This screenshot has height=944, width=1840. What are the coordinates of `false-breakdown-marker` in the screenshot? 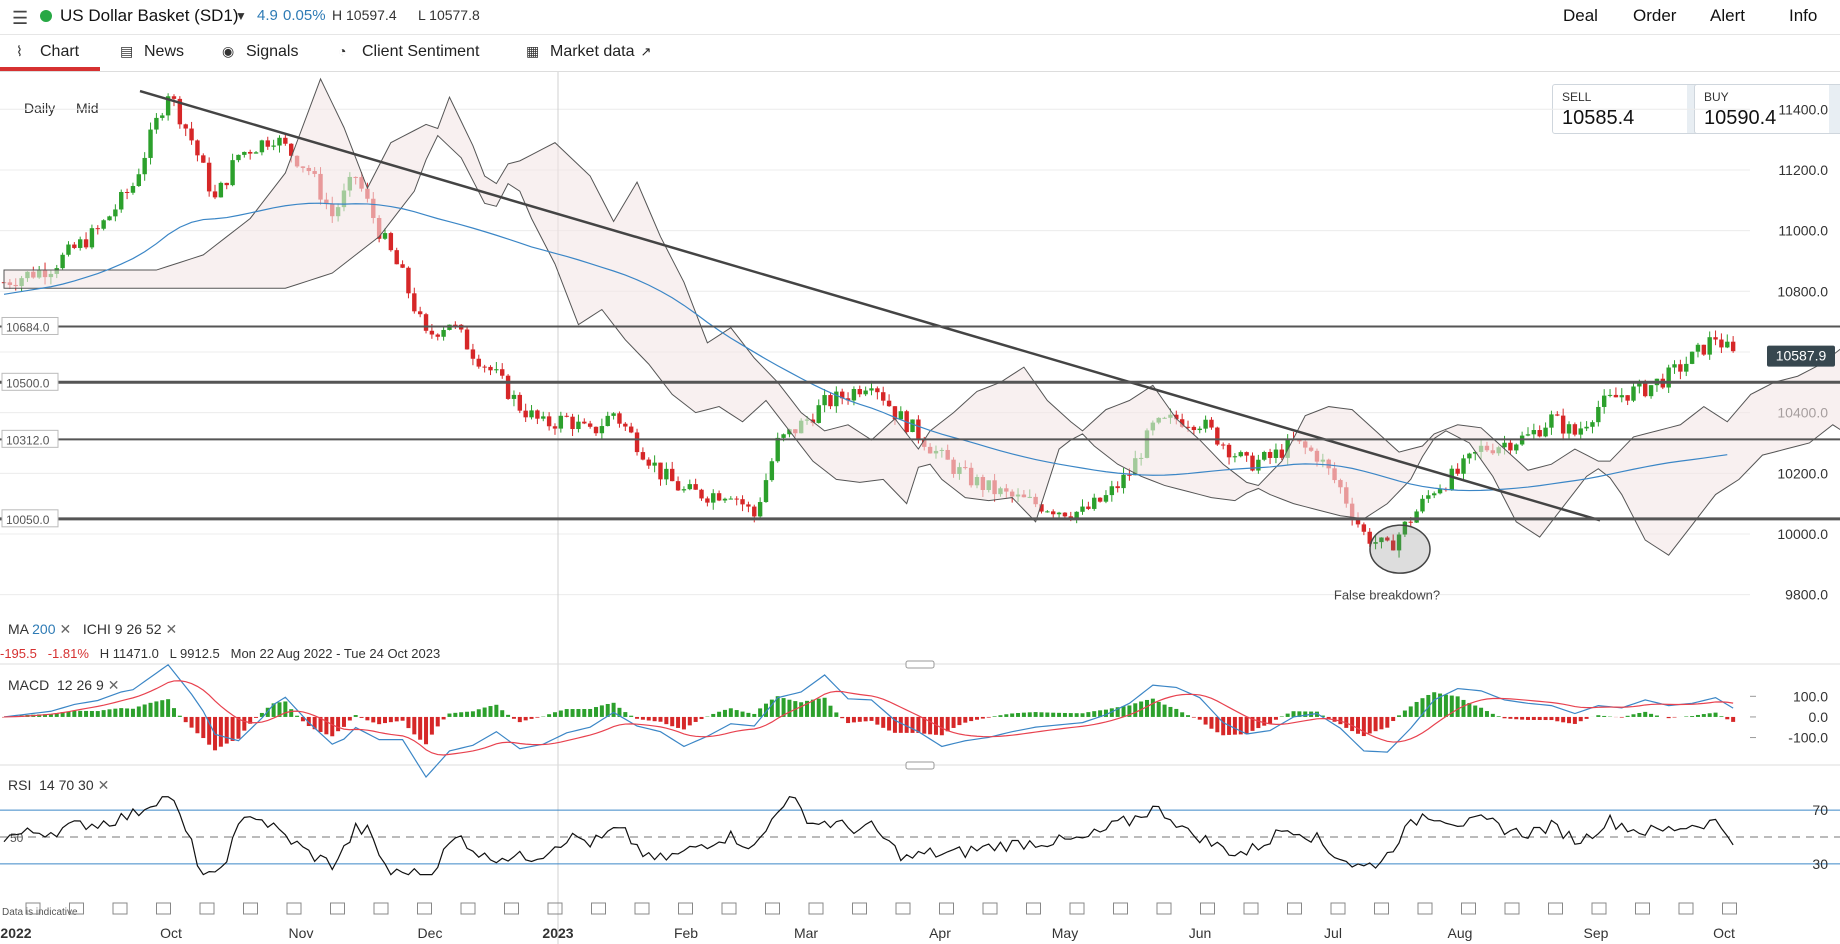 It's located at (1400, 549).